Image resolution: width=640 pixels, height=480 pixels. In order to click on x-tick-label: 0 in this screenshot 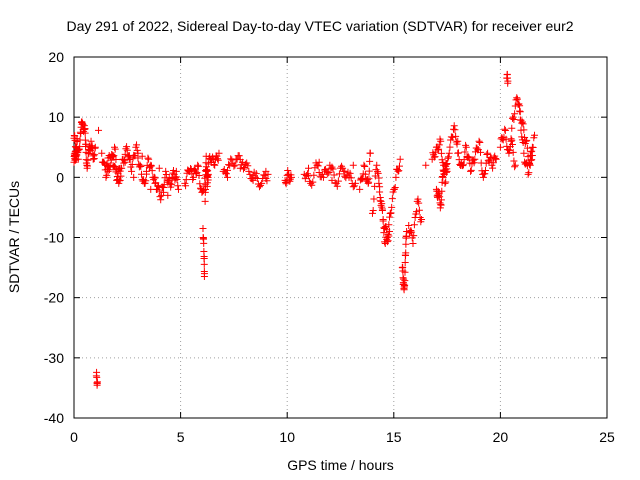, I will do `click(74, 437)`.